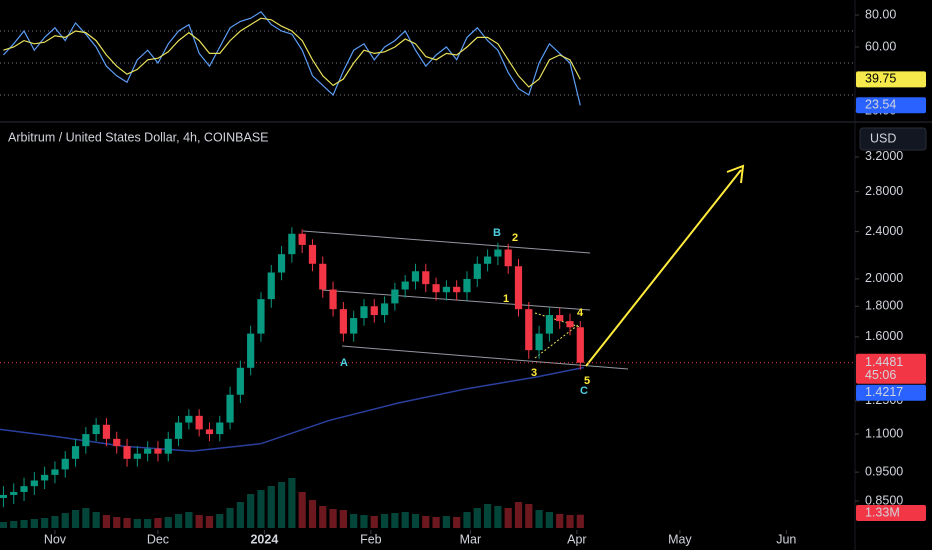 This screenshot has width=932, height=550. I want to click on wave-label: 4, so click(580, 313).